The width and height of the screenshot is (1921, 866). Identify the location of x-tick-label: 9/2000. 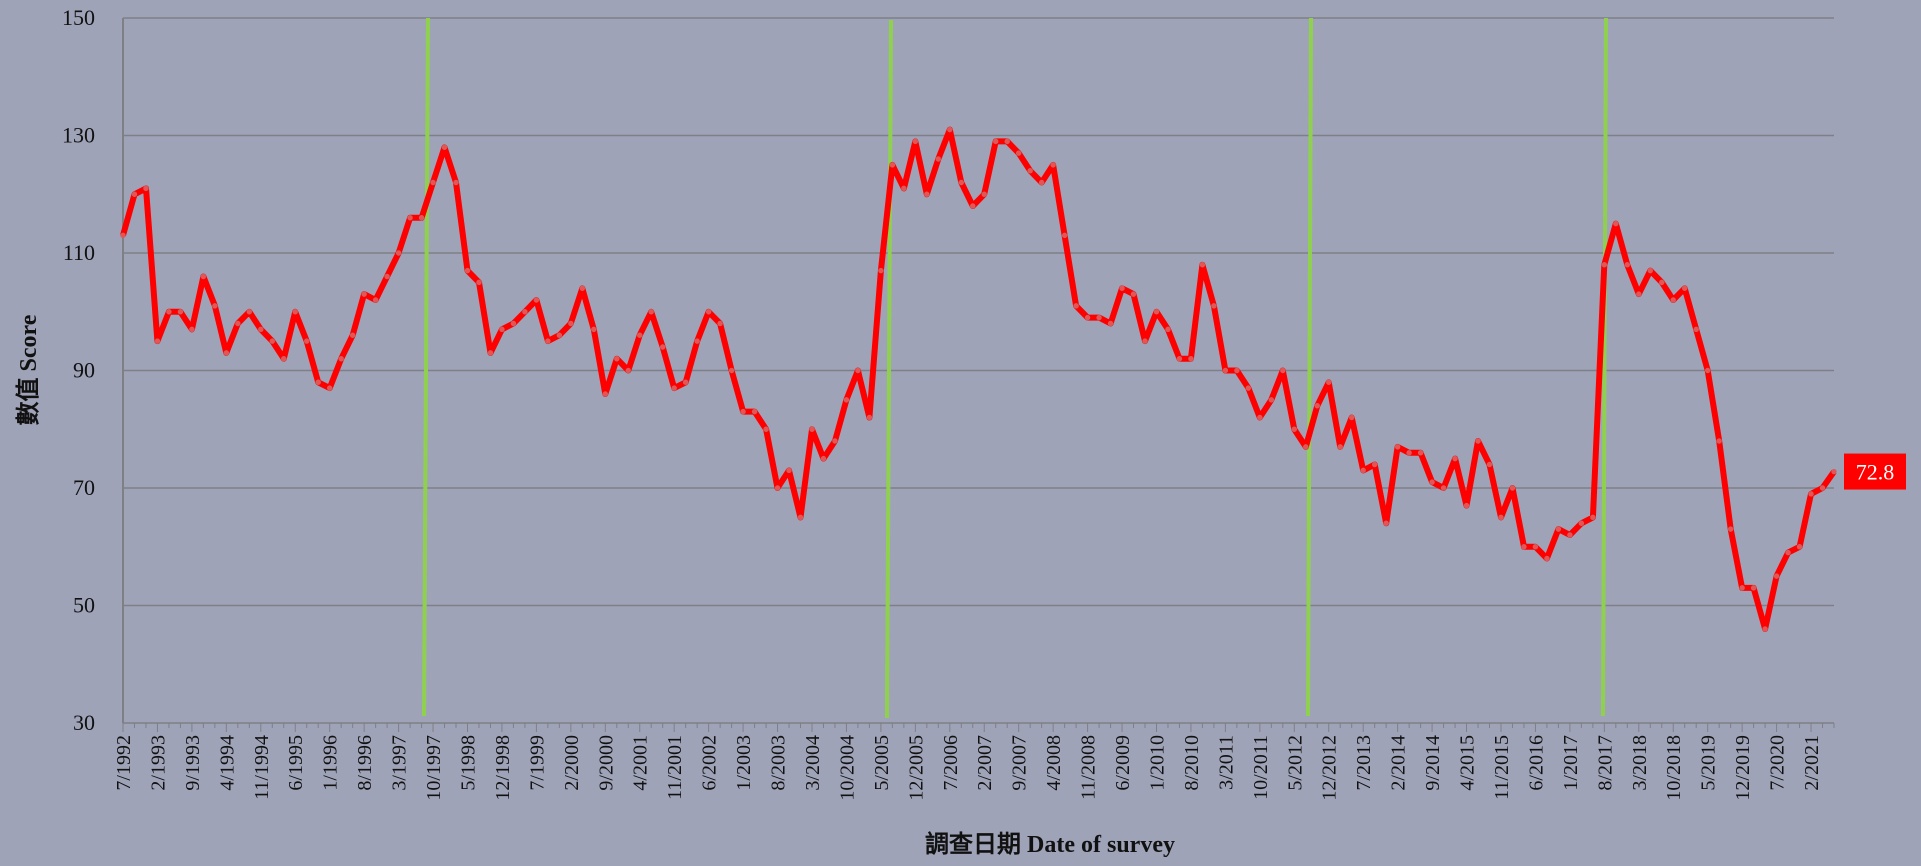
(606, 763).